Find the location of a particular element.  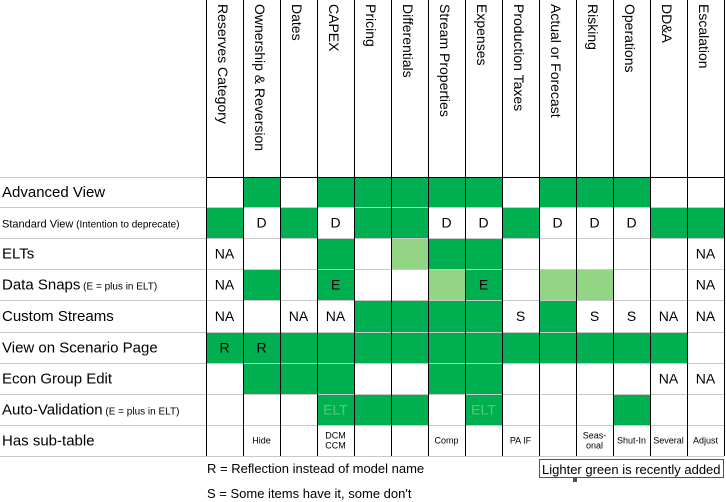

cell-text-1-10: D is located at coordinates (594, 223).